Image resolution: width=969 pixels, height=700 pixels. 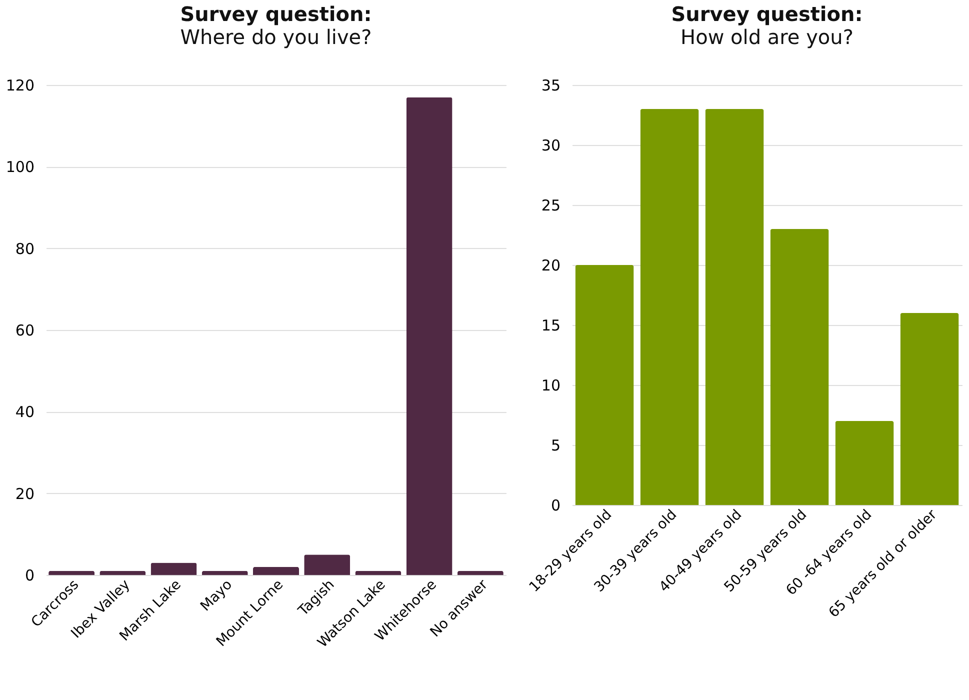 I want to click on chart-subtitle: How old are you?, so click(x=767, y=37).